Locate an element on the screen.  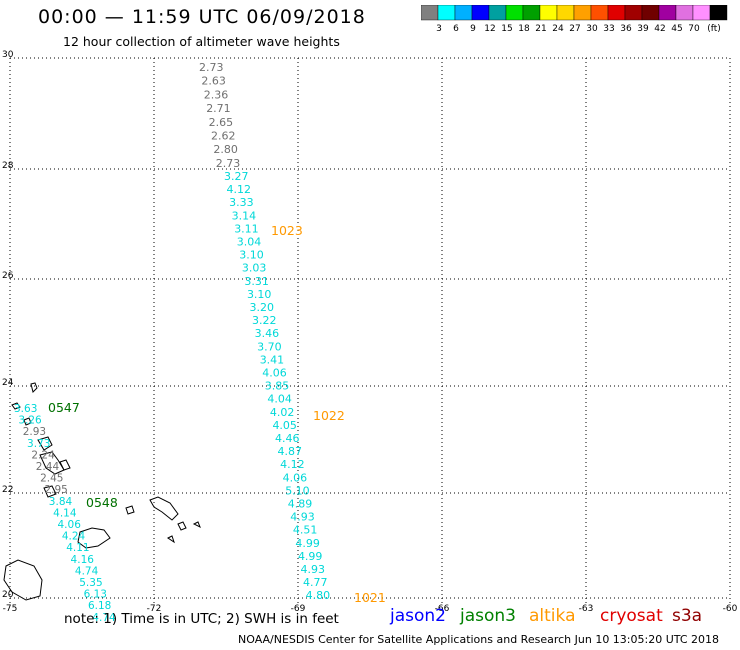
lat-tick-label: 30 is located at coordinates (8, 55).